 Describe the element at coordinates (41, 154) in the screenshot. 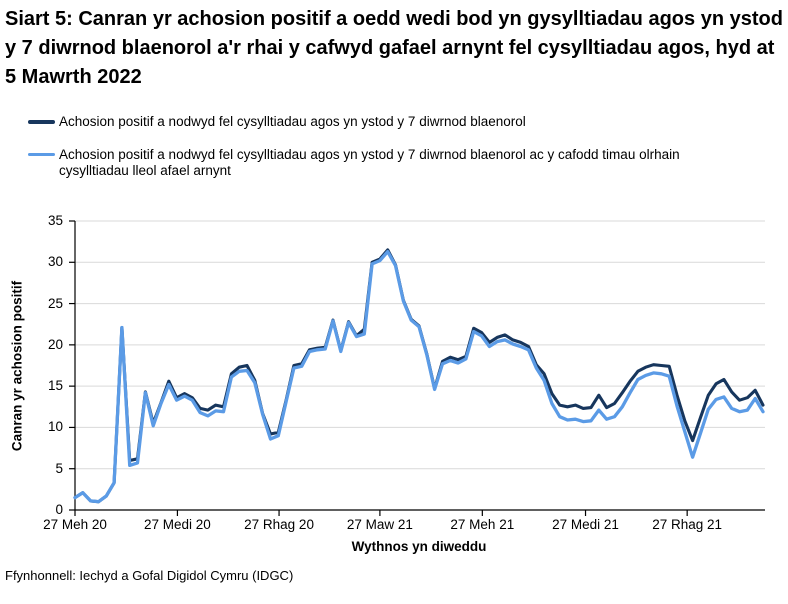

I see `legend-line-swatch-light-blue` at that location.